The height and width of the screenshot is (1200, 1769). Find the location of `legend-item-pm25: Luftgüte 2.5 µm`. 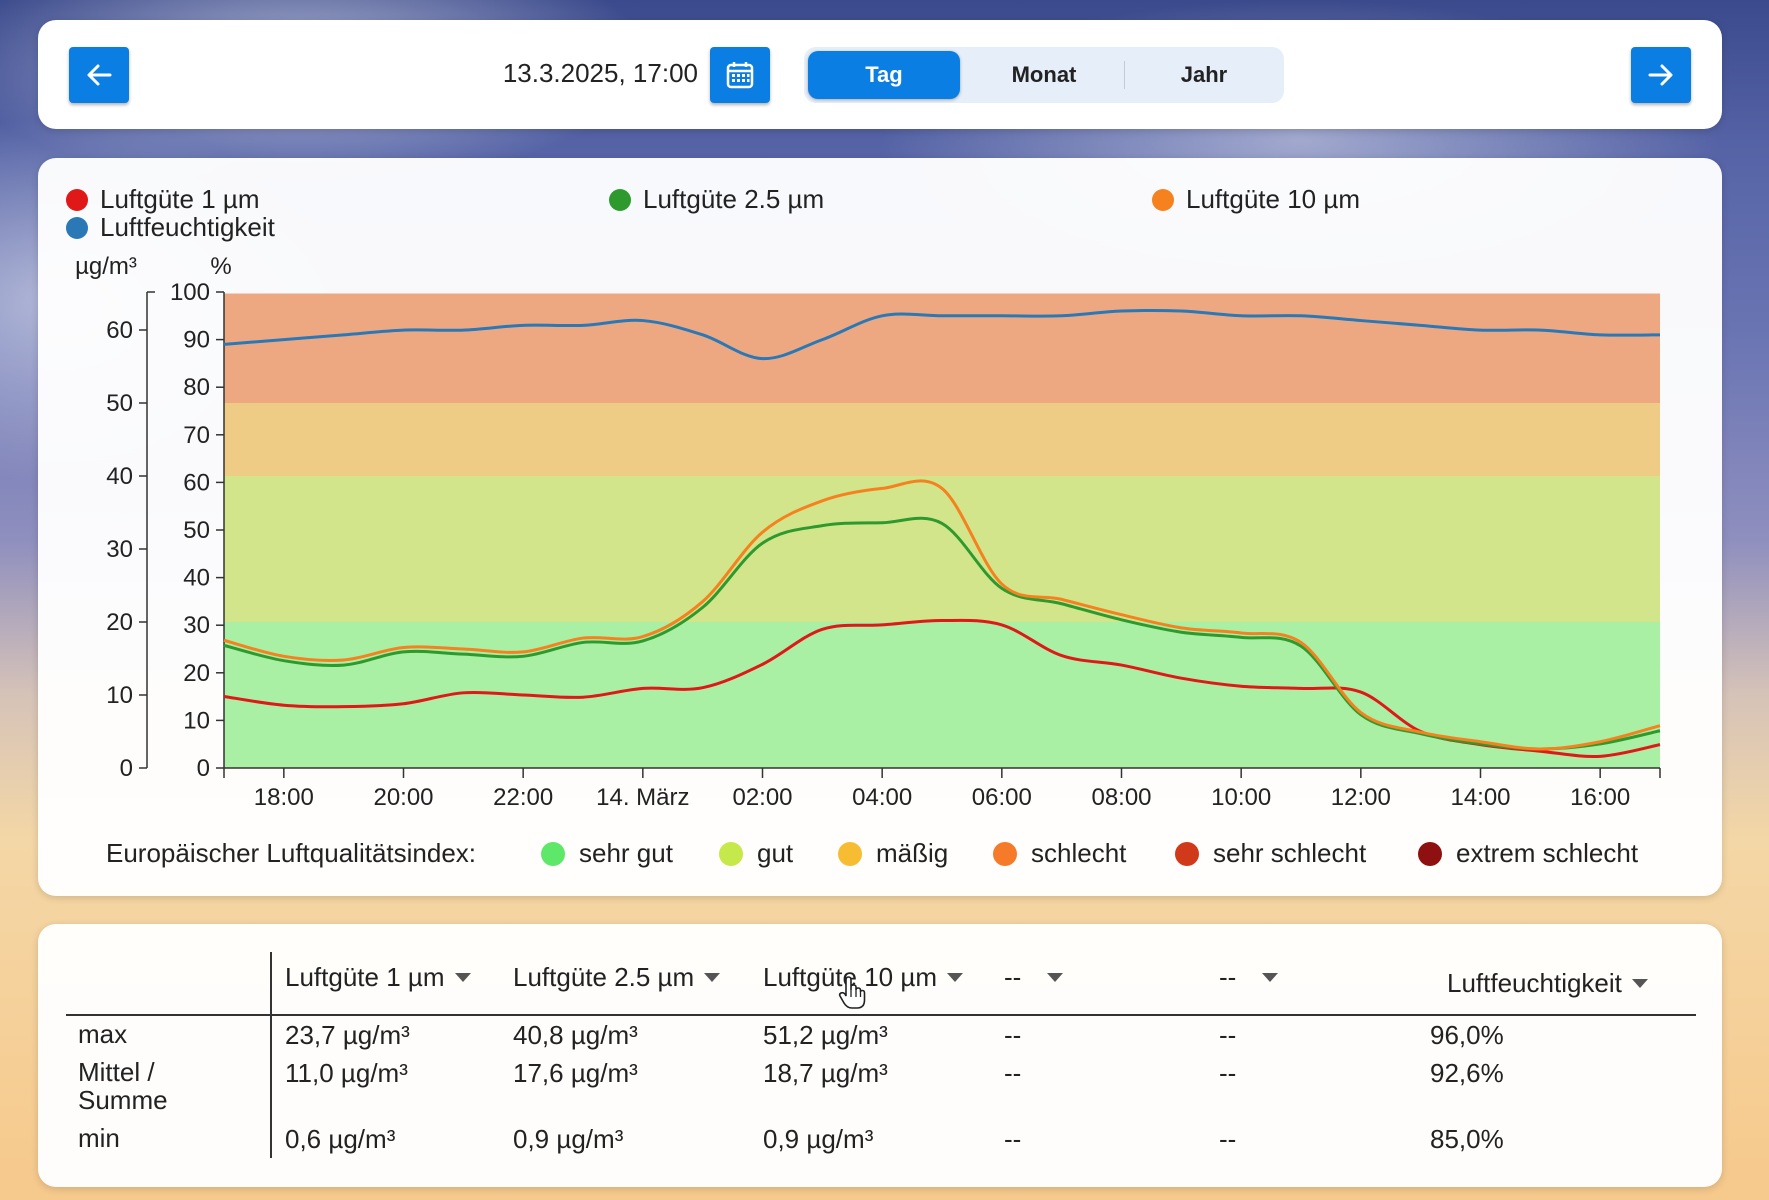

legend-item-pm25: Luftgüte 2.5 µm is located at coordinates (716, 199).